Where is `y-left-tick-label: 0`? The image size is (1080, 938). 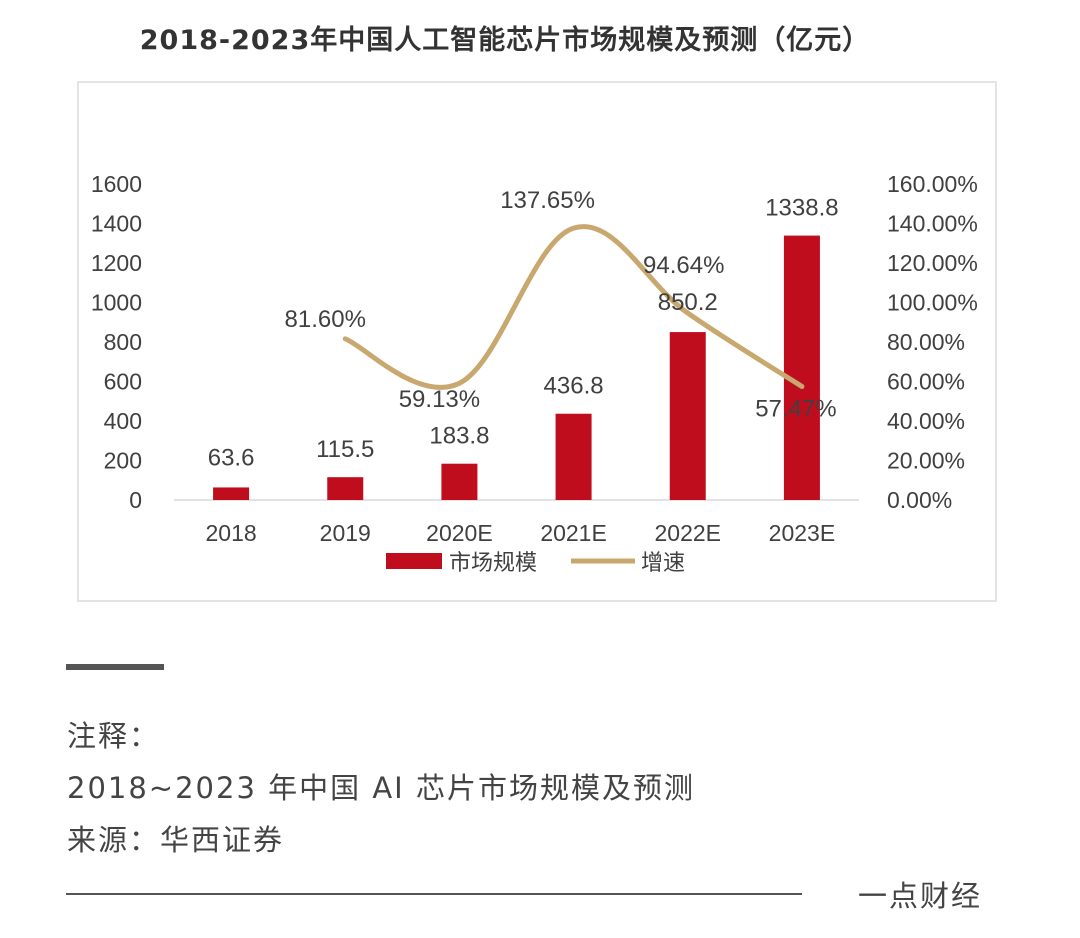
y-left-tick-label: 0 is located at coordinates (135, 500).